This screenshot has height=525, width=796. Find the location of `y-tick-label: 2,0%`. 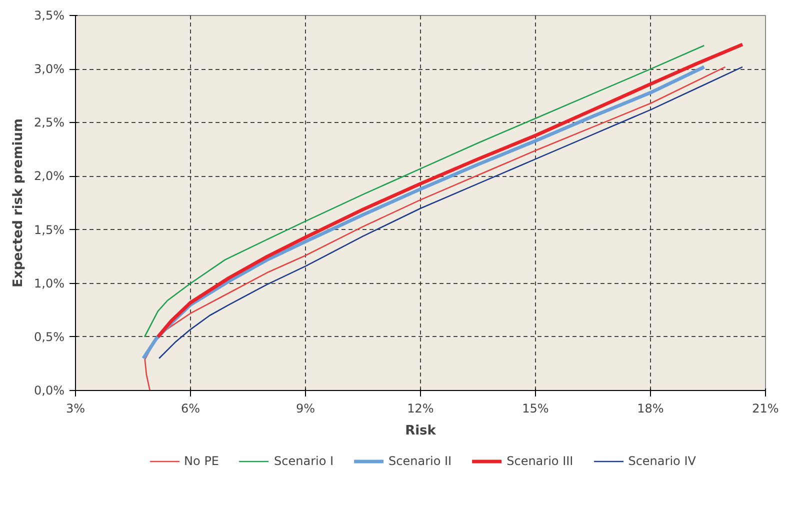

y-tick-label: 2,0% is located at coordinates (49, 176).